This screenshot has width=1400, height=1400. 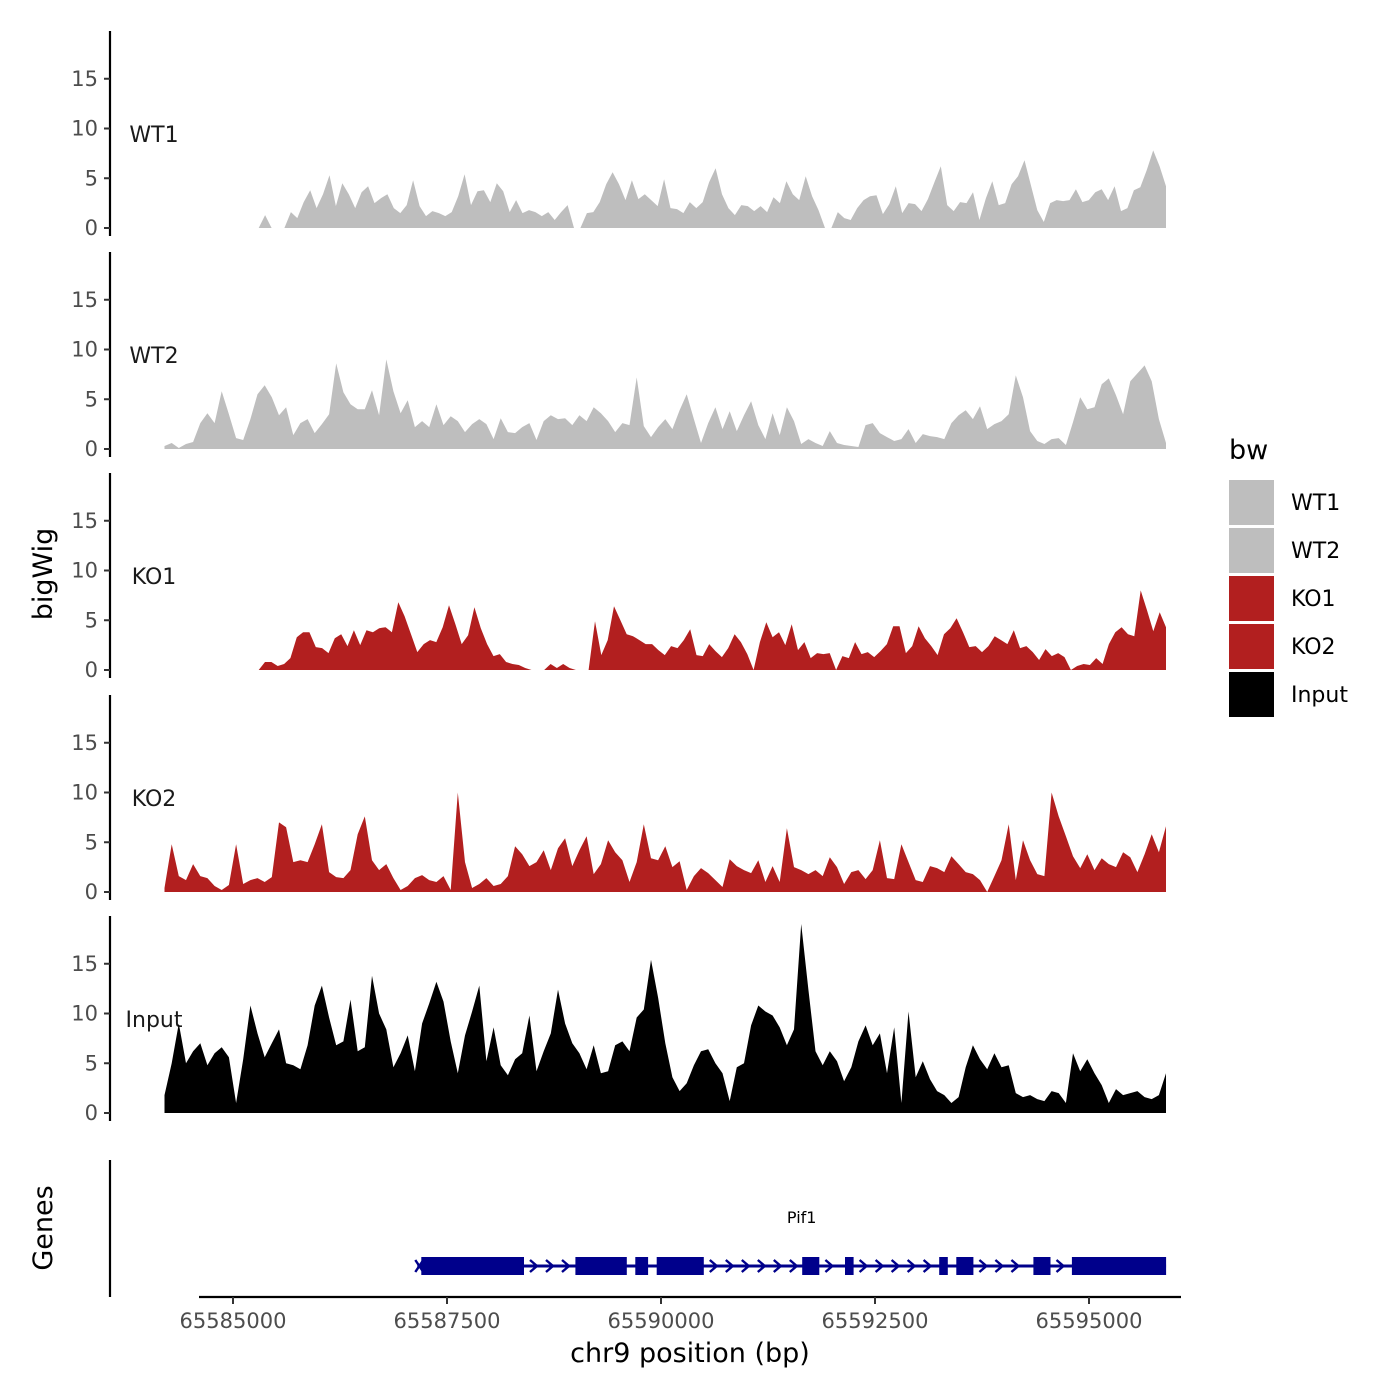 What do you see at coordinates (1315, 551) in the screenshot?
I see `legend-label-WT2: WT2` at bounding box center [1315, 551].